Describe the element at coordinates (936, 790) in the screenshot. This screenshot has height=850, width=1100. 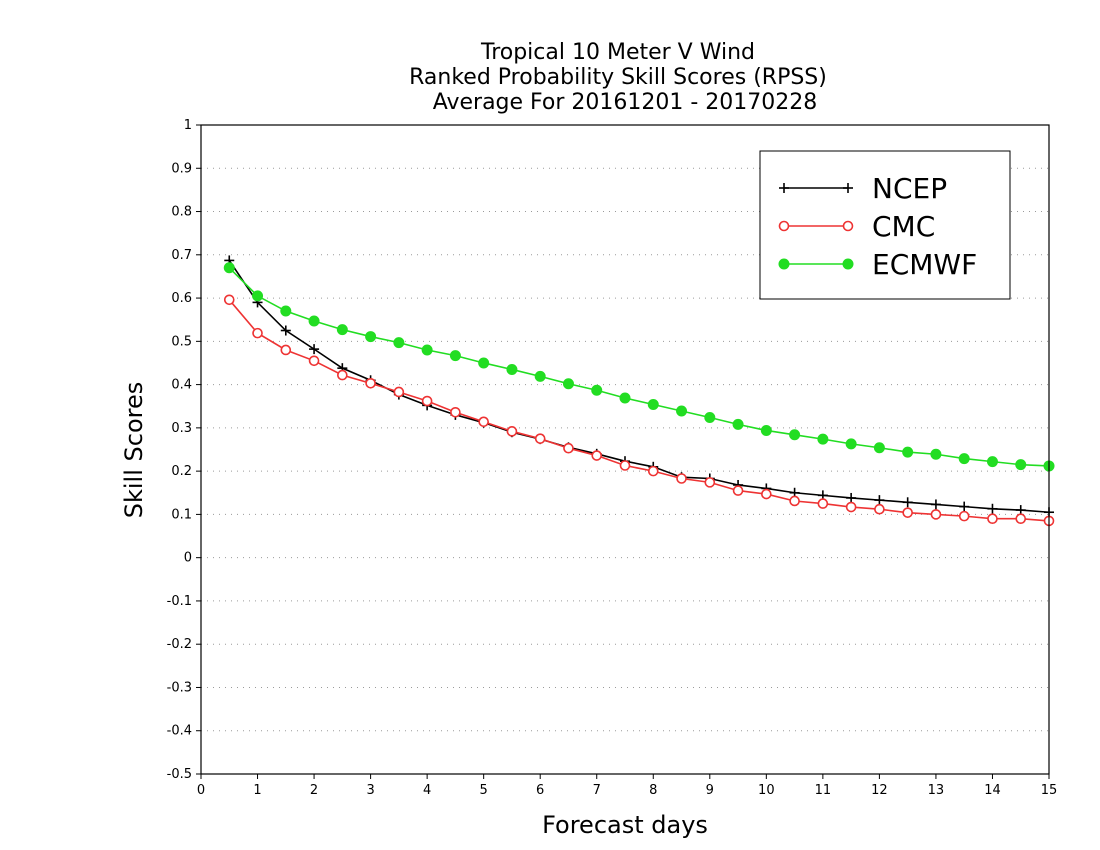
I see `x-tick-label: 13` at that location.